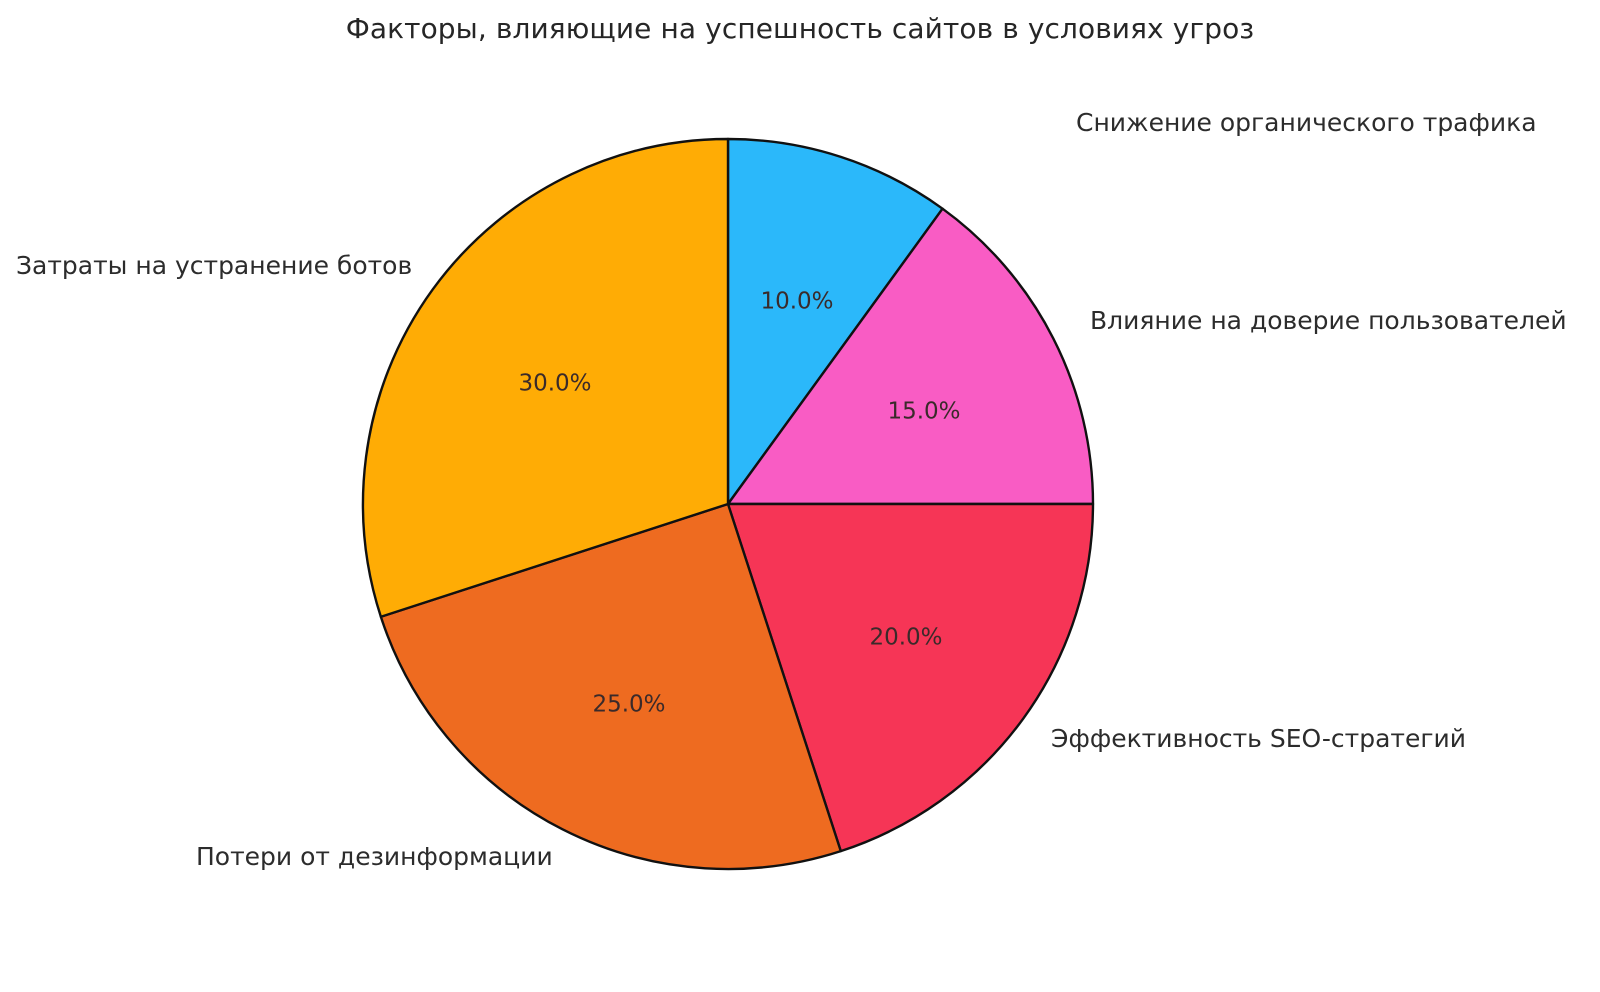  I want to click on pie-percent-labels-group: 10.0% 15.0% 20.0% 25.0% 30.0%, so click(739, 503).